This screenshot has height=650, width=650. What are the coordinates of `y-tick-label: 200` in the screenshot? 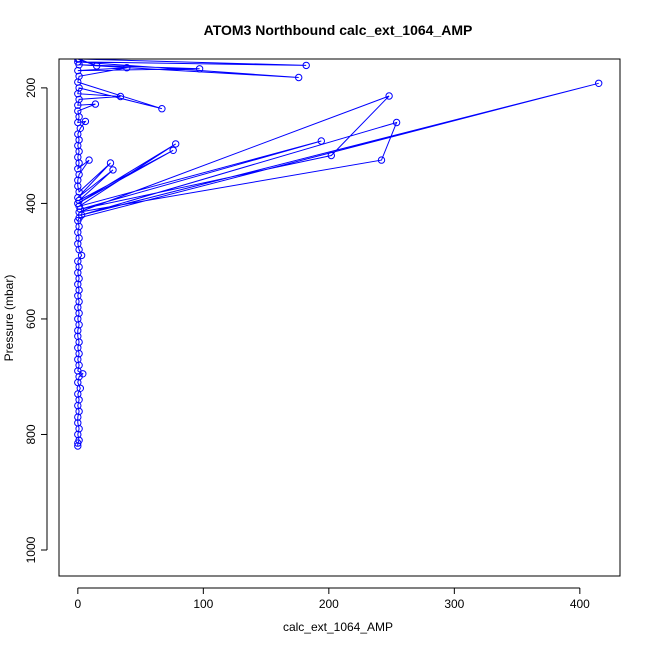 It's located at (31, 88).